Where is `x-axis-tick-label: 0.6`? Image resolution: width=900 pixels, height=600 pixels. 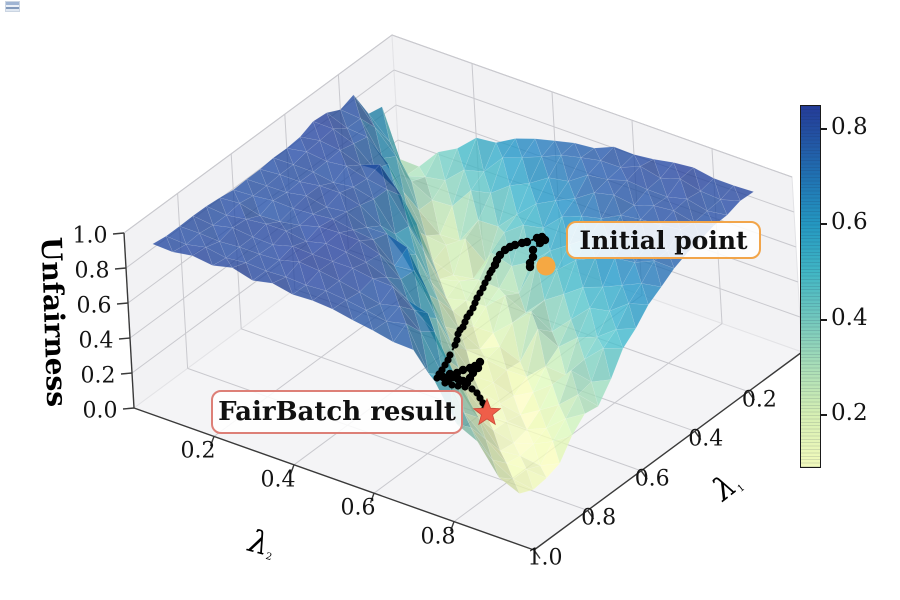
x-axis-tick-label: 0.6 is located at coordinates (358, 508).